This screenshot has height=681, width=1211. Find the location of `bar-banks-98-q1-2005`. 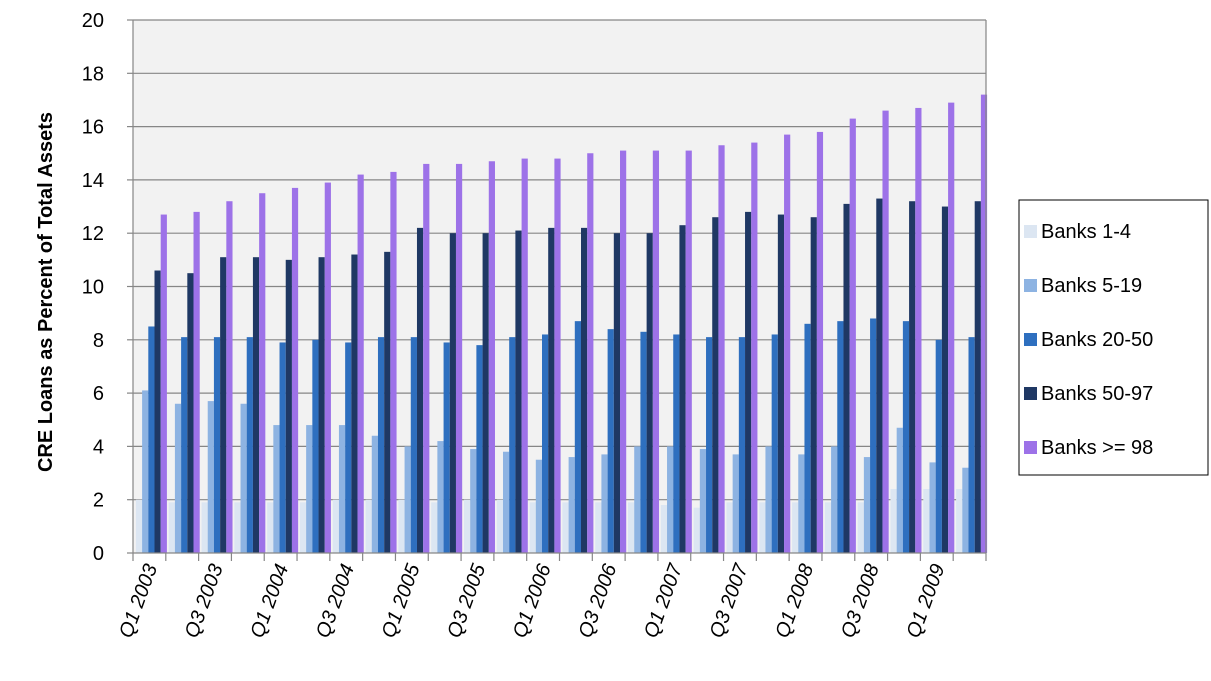

bar-banks-98-q1-2005 is located at coordinates (426, 358).